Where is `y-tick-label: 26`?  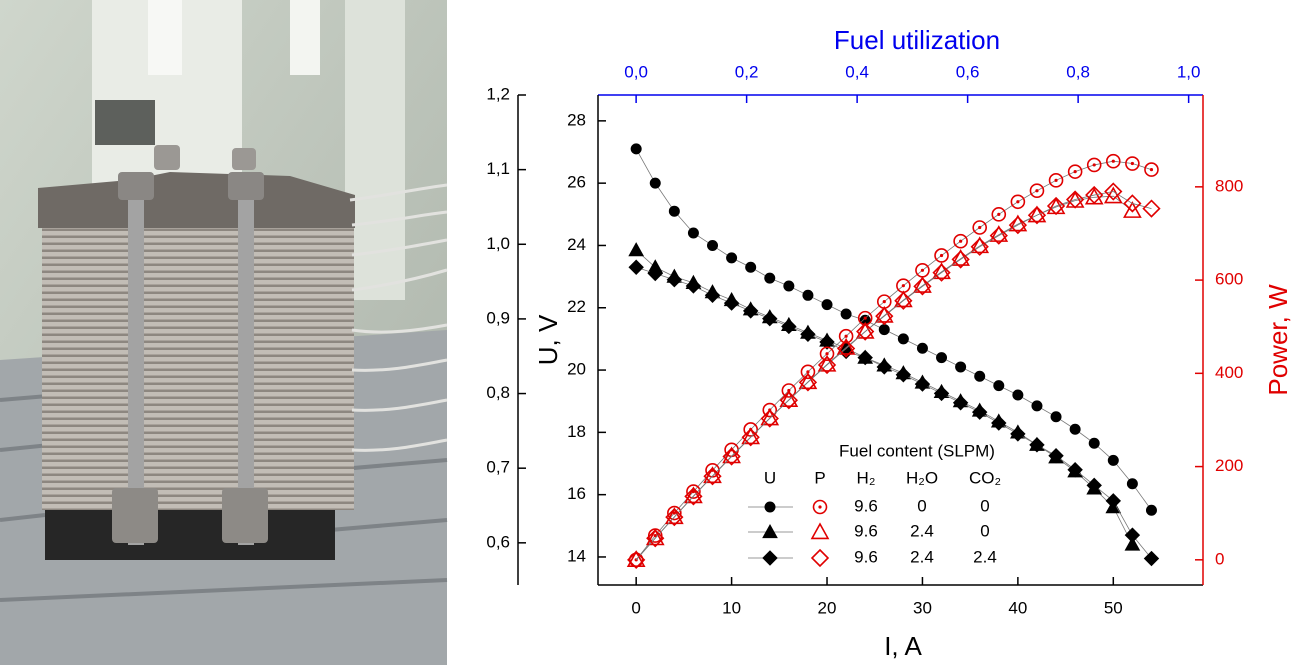 y-tick-label: 26 is located at coordinates (576, 182).